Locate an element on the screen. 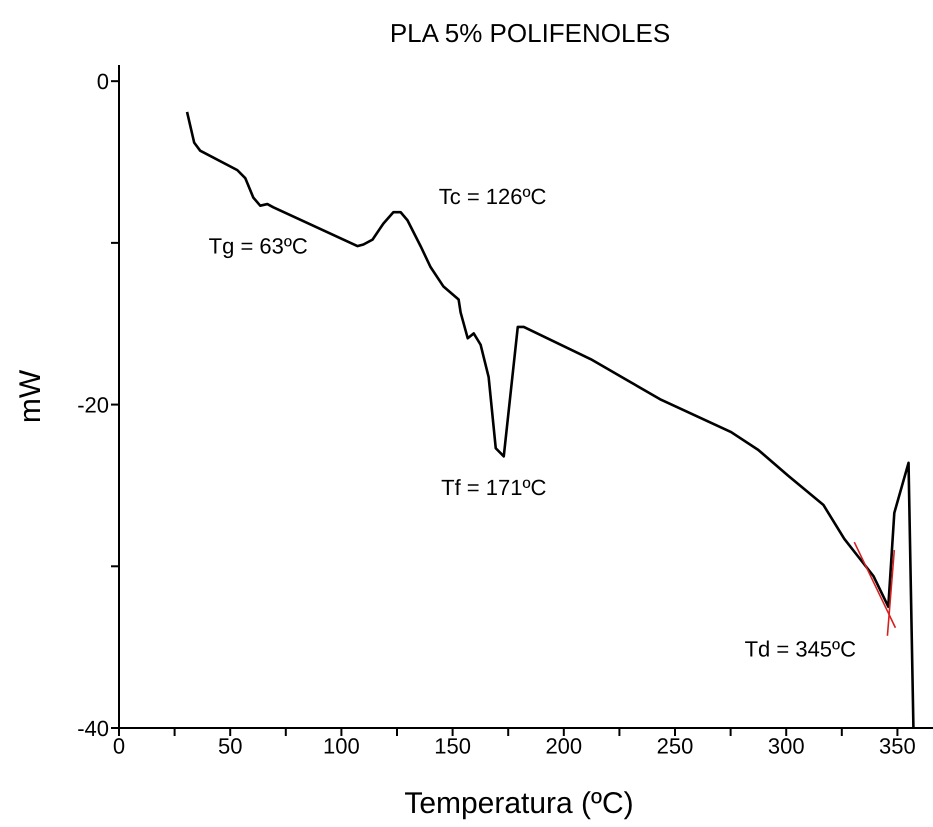 Image resolution: width=933 pixels, height=827 pixels. annotation: Tg = 63ºC is located at coordinates (258, 246).